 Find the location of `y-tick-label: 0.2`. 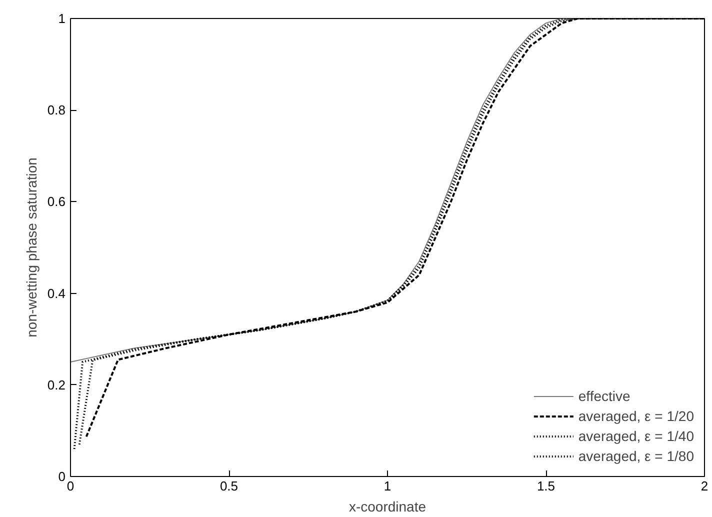

y-tick-label: 0.2 is located at coordinates (56, 384).